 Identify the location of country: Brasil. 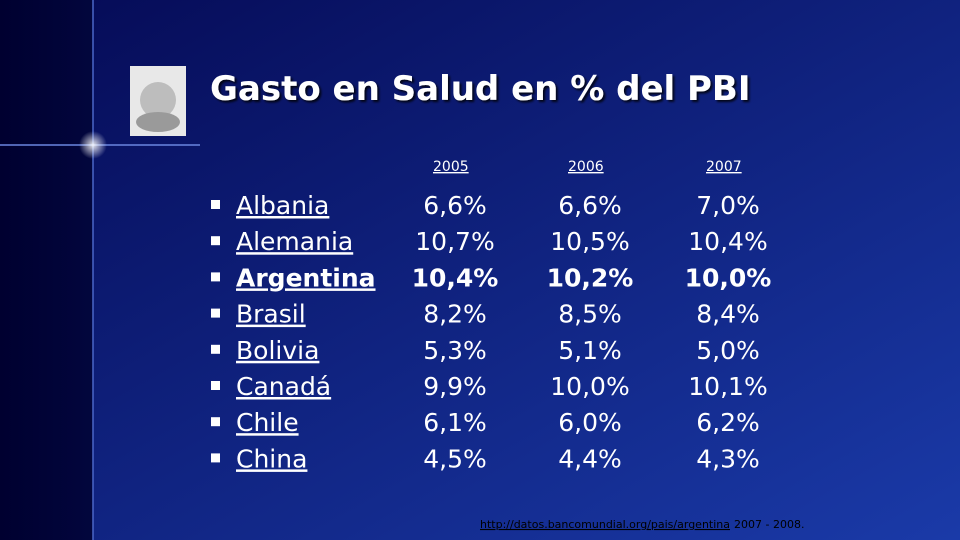
(271, 314).